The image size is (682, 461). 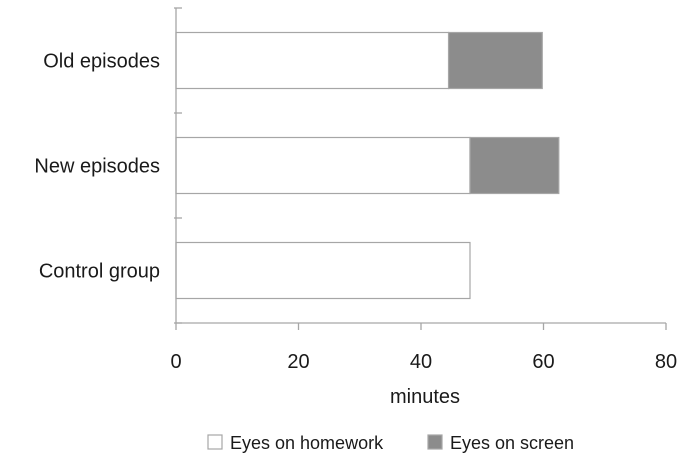 I want to click on category-label: Control group, so click(x=99, y=272).